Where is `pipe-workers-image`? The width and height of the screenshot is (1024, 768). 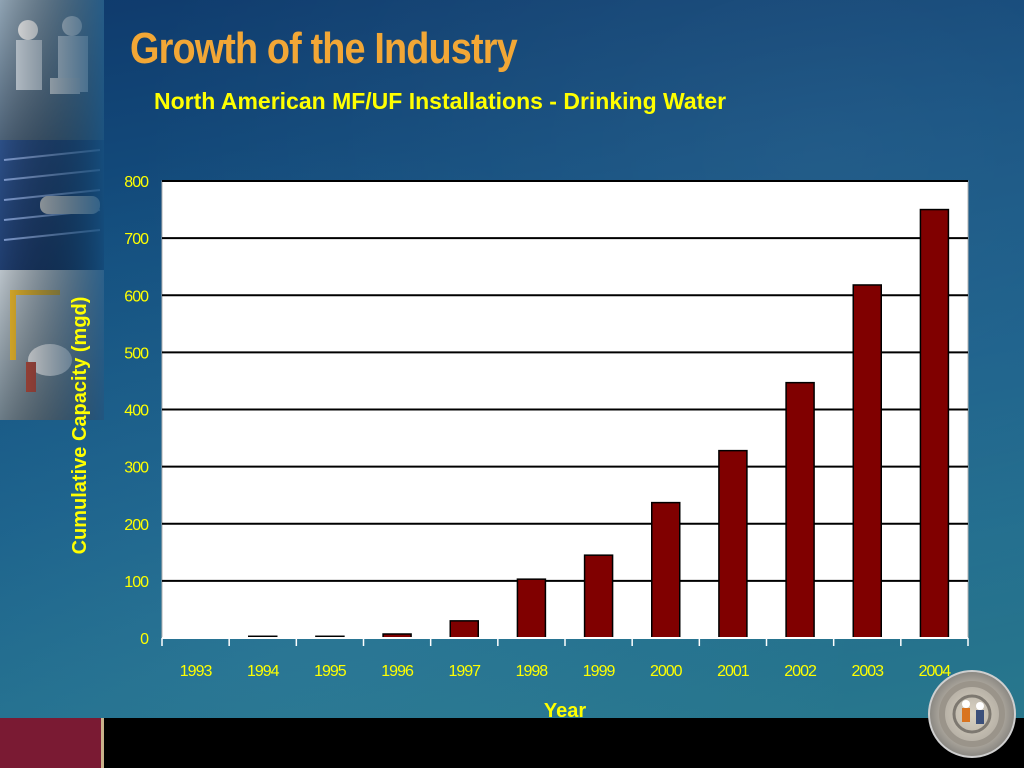
pipe-workers-image is located at coordinates (972, 714).